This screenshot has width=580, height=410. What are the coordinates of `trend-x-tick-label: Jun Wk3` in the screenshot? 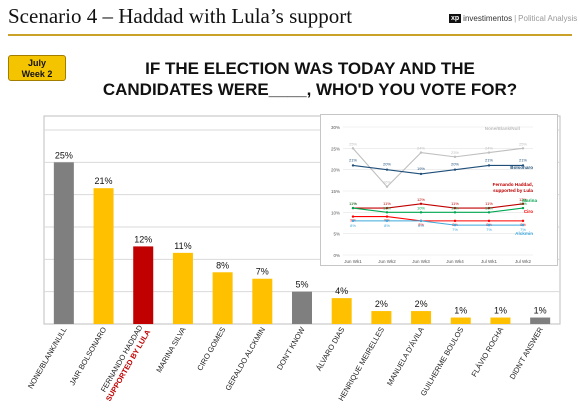 It's located at (421, 261).